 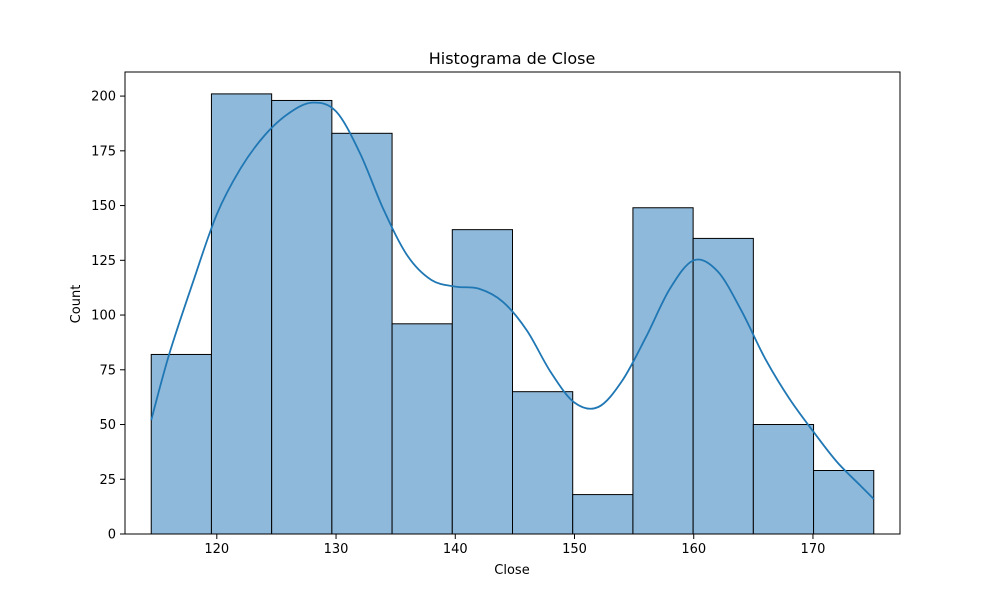 What do you see at coordinates (693, 549) in the screenshot?
I see `x-tick-label: 160` at bounding box center [693, 549].